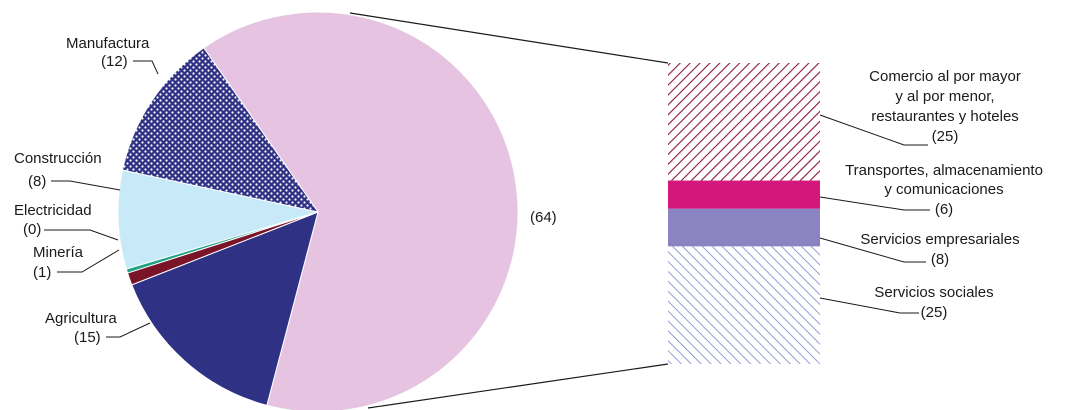  I want to click on slice-label-manufactura: Manufactura, so click(108, 43).